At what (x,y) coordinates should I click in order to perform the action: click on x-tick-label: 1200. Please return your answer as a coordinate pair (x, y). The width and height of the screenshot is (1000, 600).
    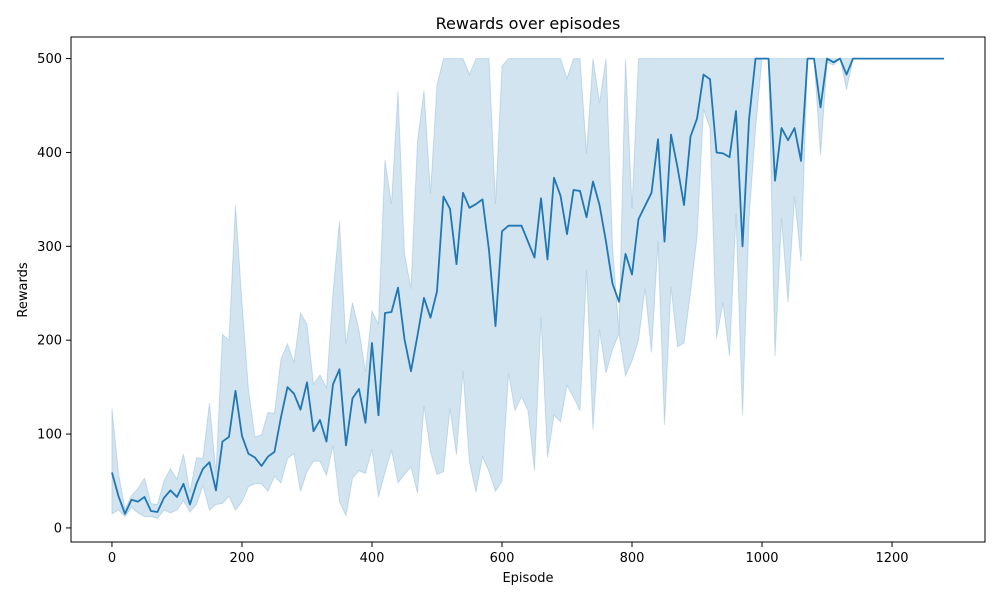
    Looking at the image, I should click on (891, 558).